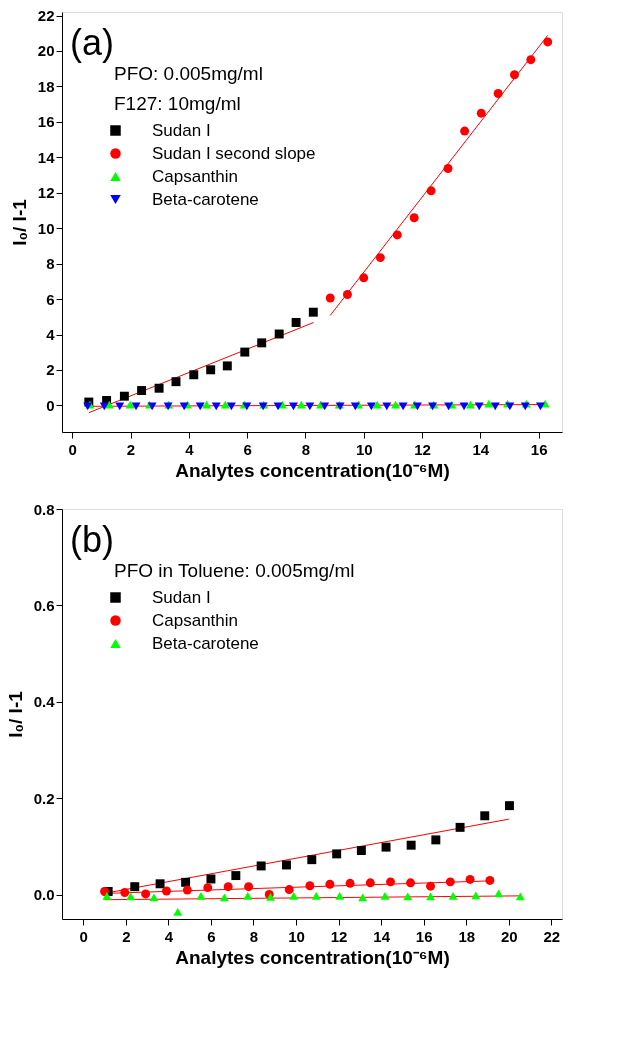  Describe the element at coordinates (177, 103) in the screenshot. I see `annotation: F127: 10mg/ml` at that location.